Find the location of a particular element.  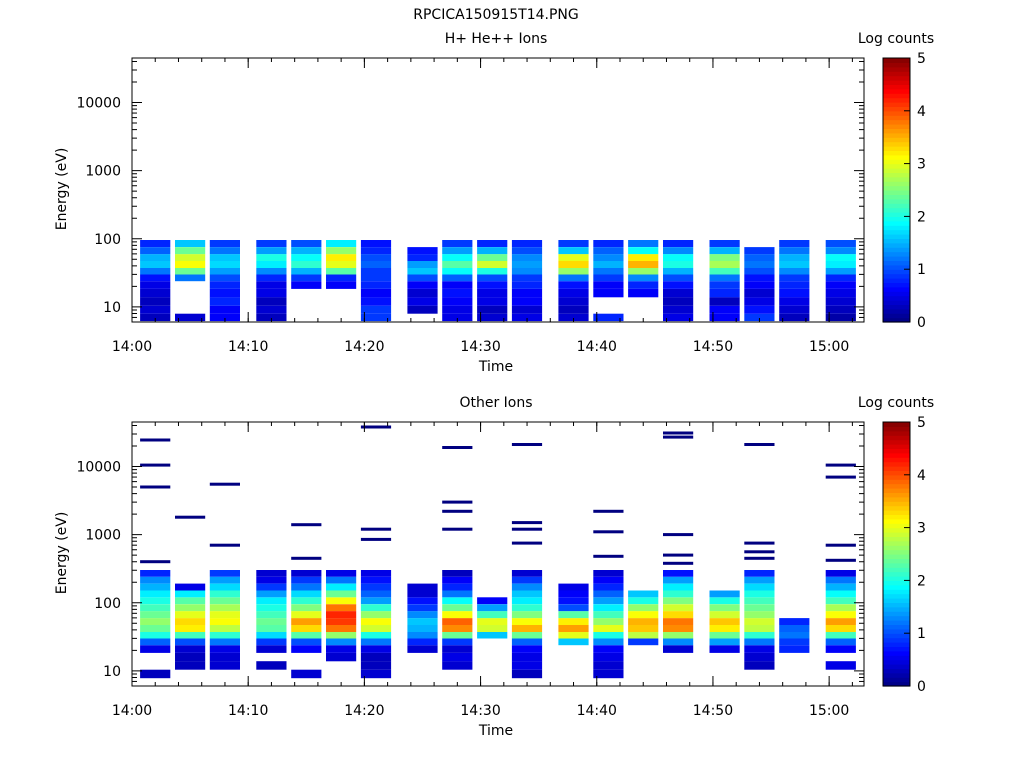

panel-title: Other Ions is located at coordinates (495, 403).